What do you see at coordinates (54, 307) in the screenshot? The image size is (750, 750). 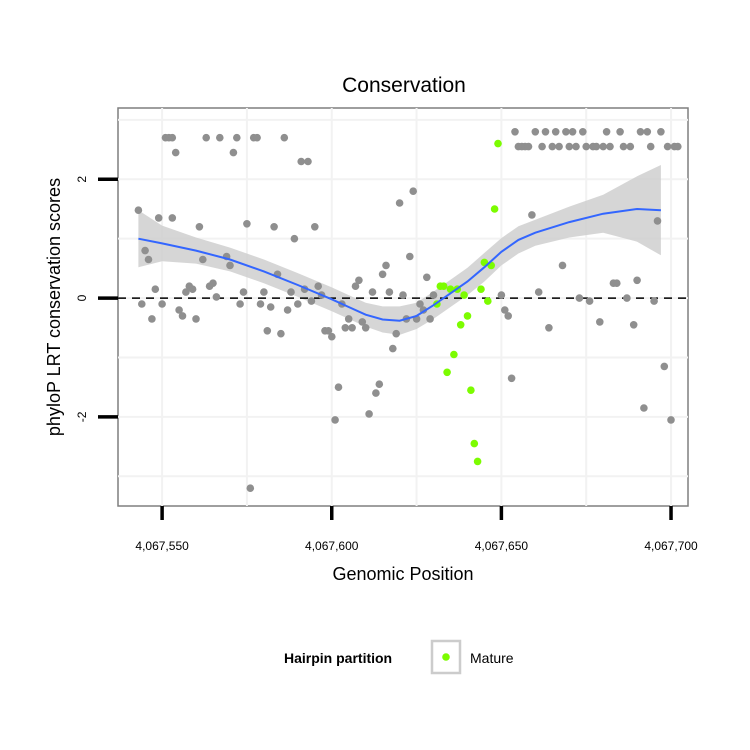 I see `y-axis-title: phyloP LRT conservation scores` at bounding box center [54, 307].